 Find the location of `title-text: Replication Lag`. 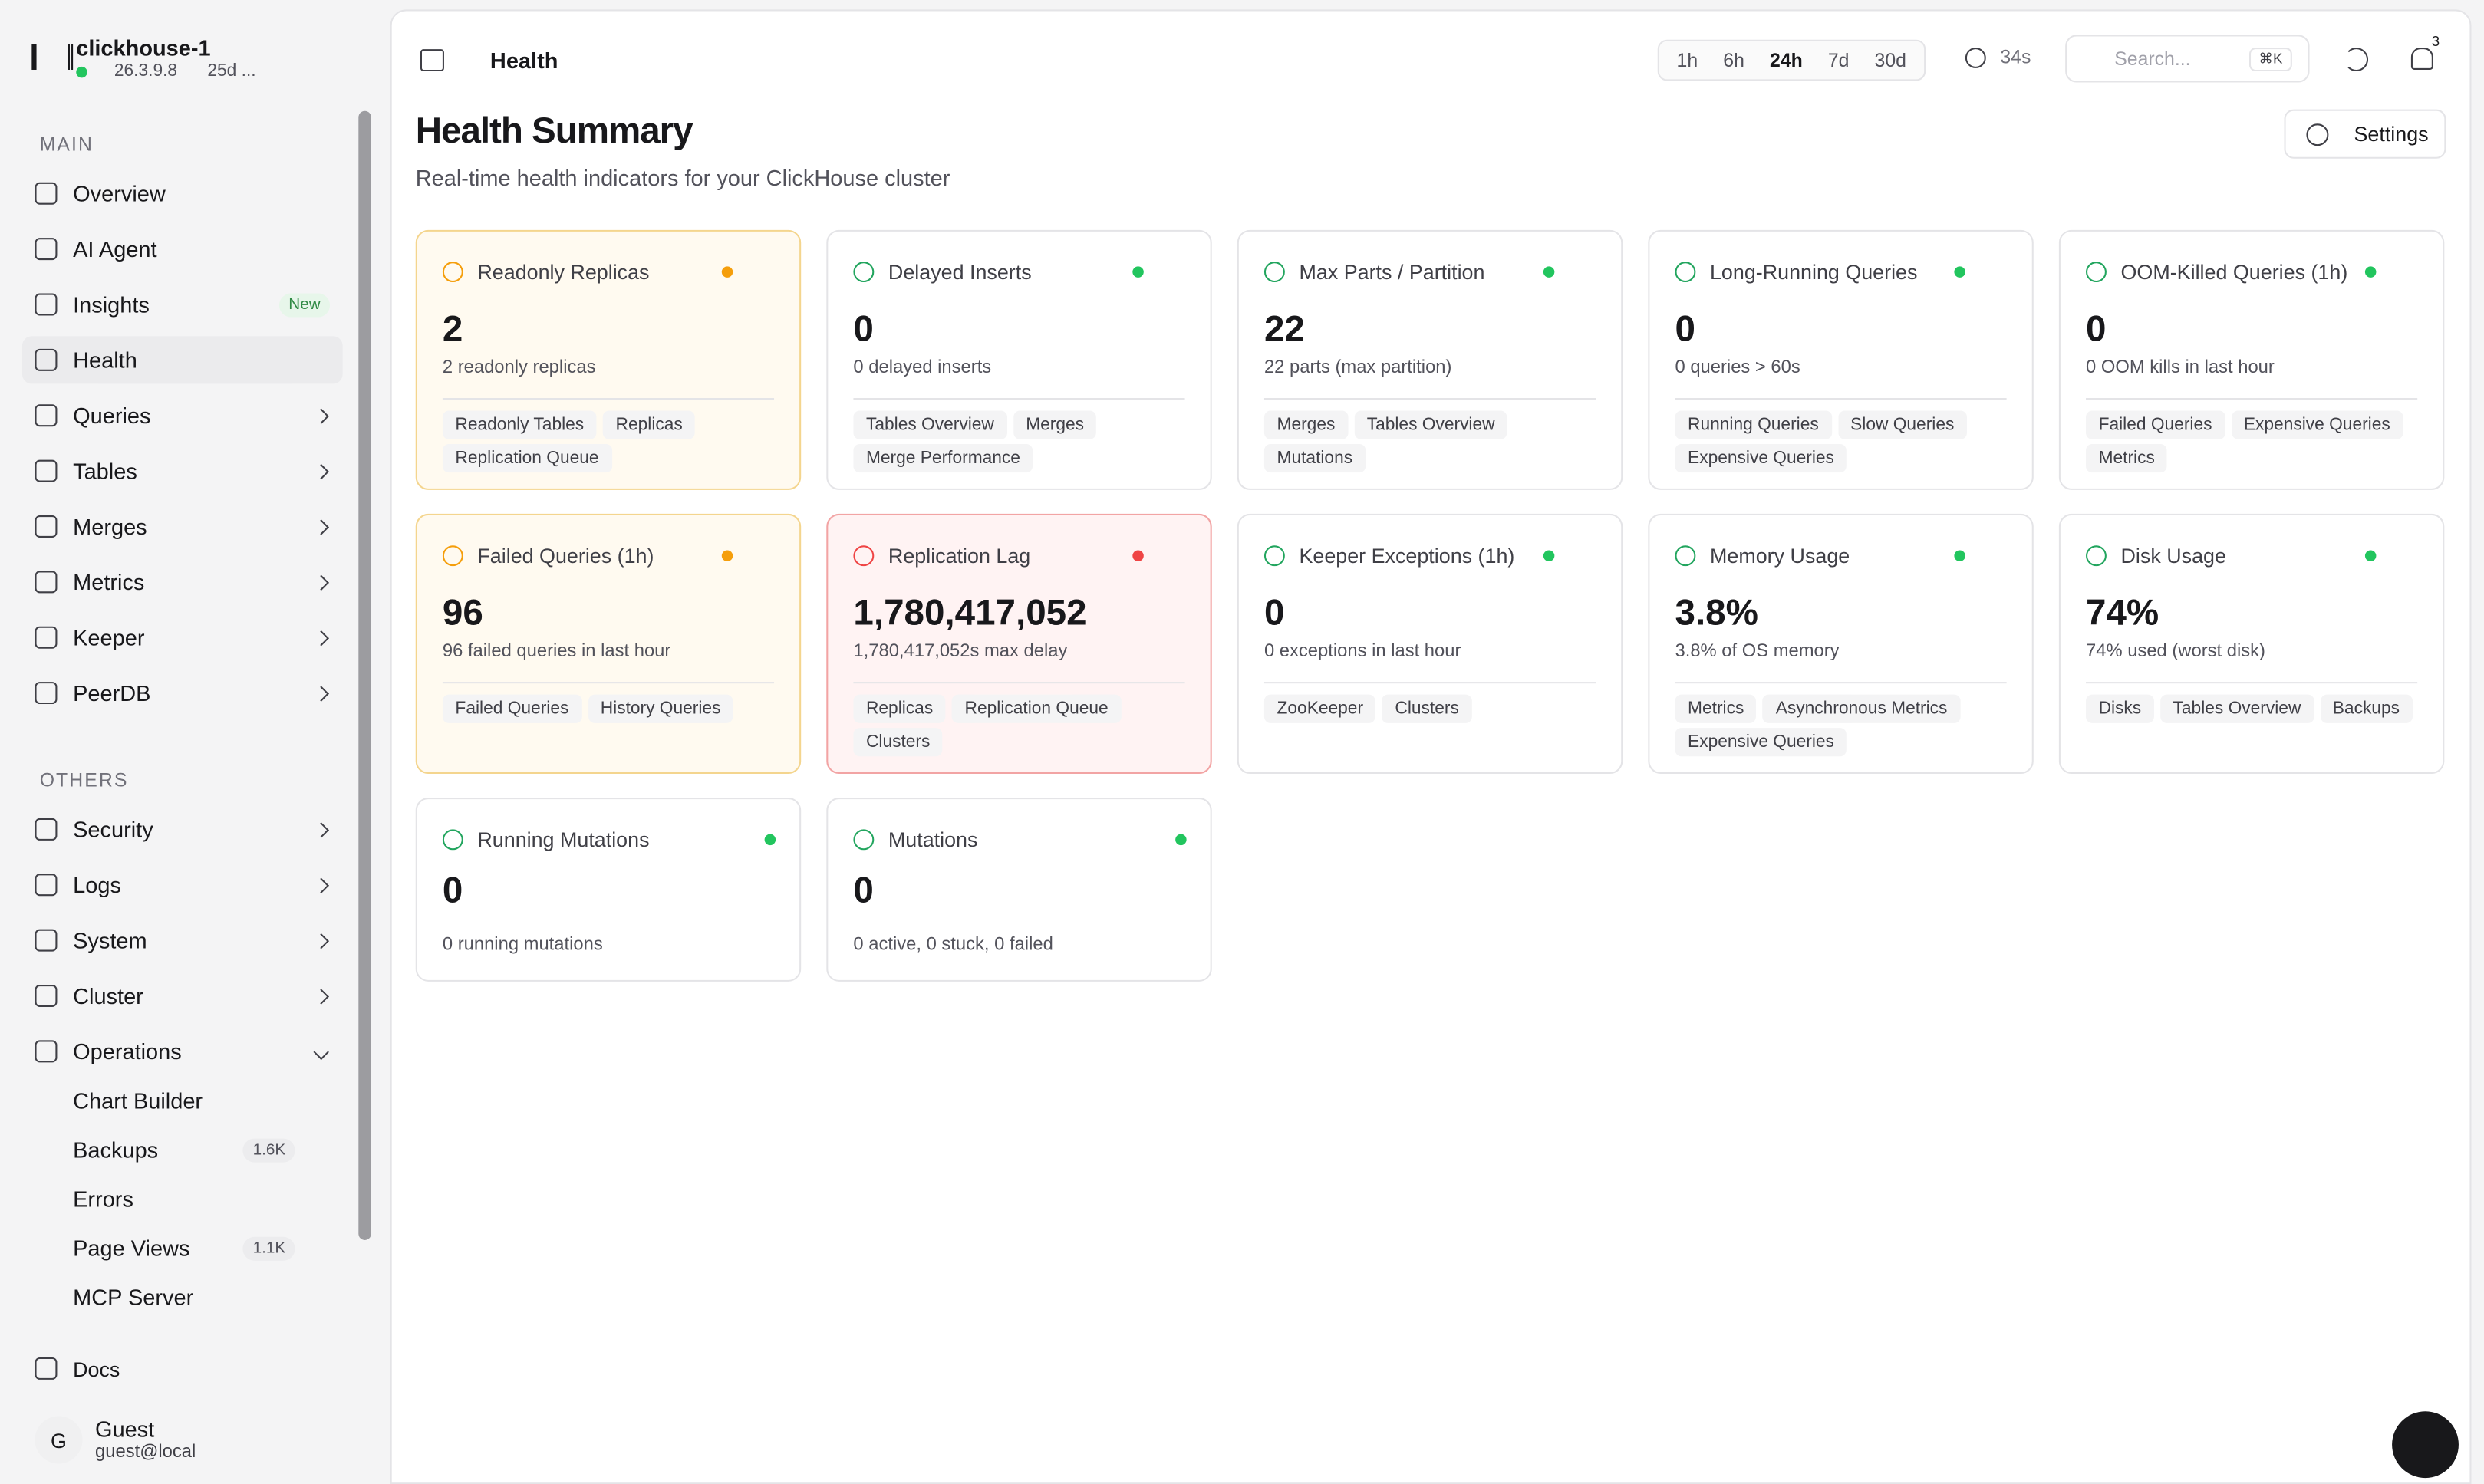

title-text: Replication Lag is located at coordinates (959, 556).